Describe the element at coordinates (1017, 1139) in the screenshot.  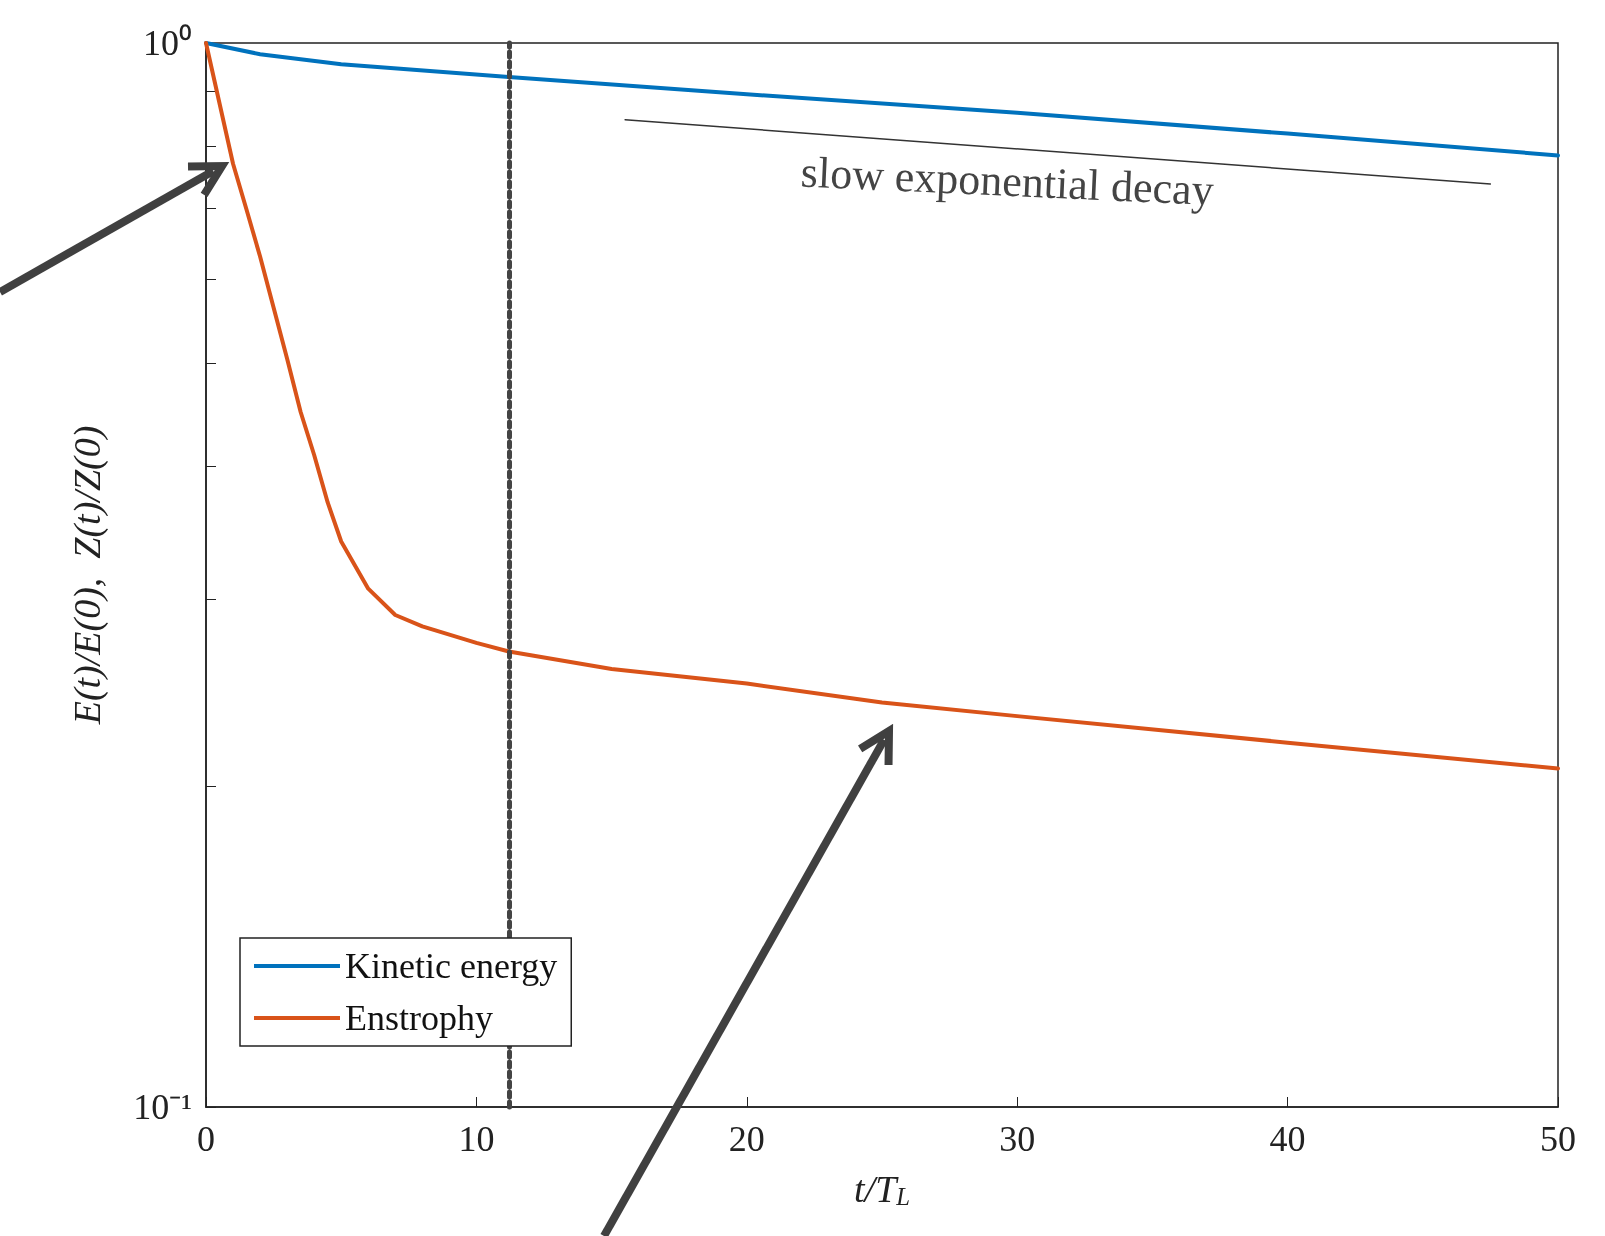
I see `x-tick-label: 30` at that location.